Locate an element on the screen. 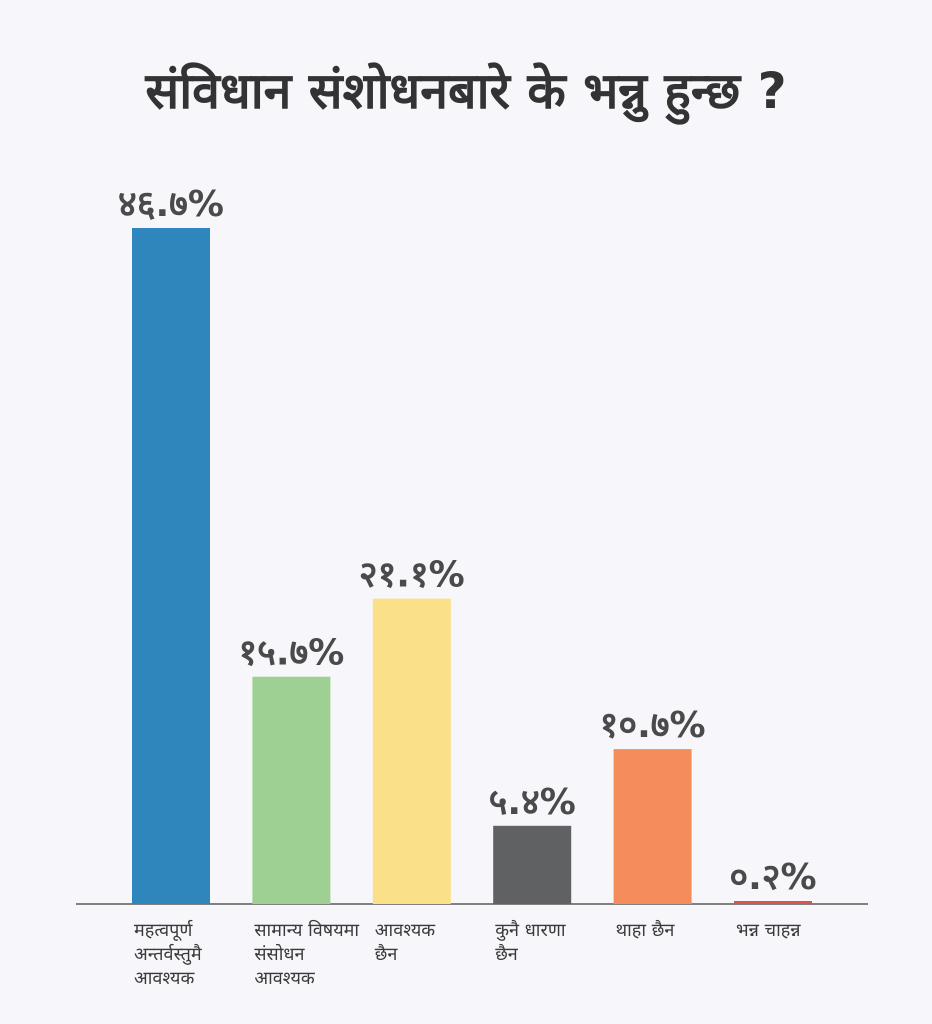 This screenshot has height=1024, width=932. value-label-3: ५.४% is located at coordinates (532, 802).